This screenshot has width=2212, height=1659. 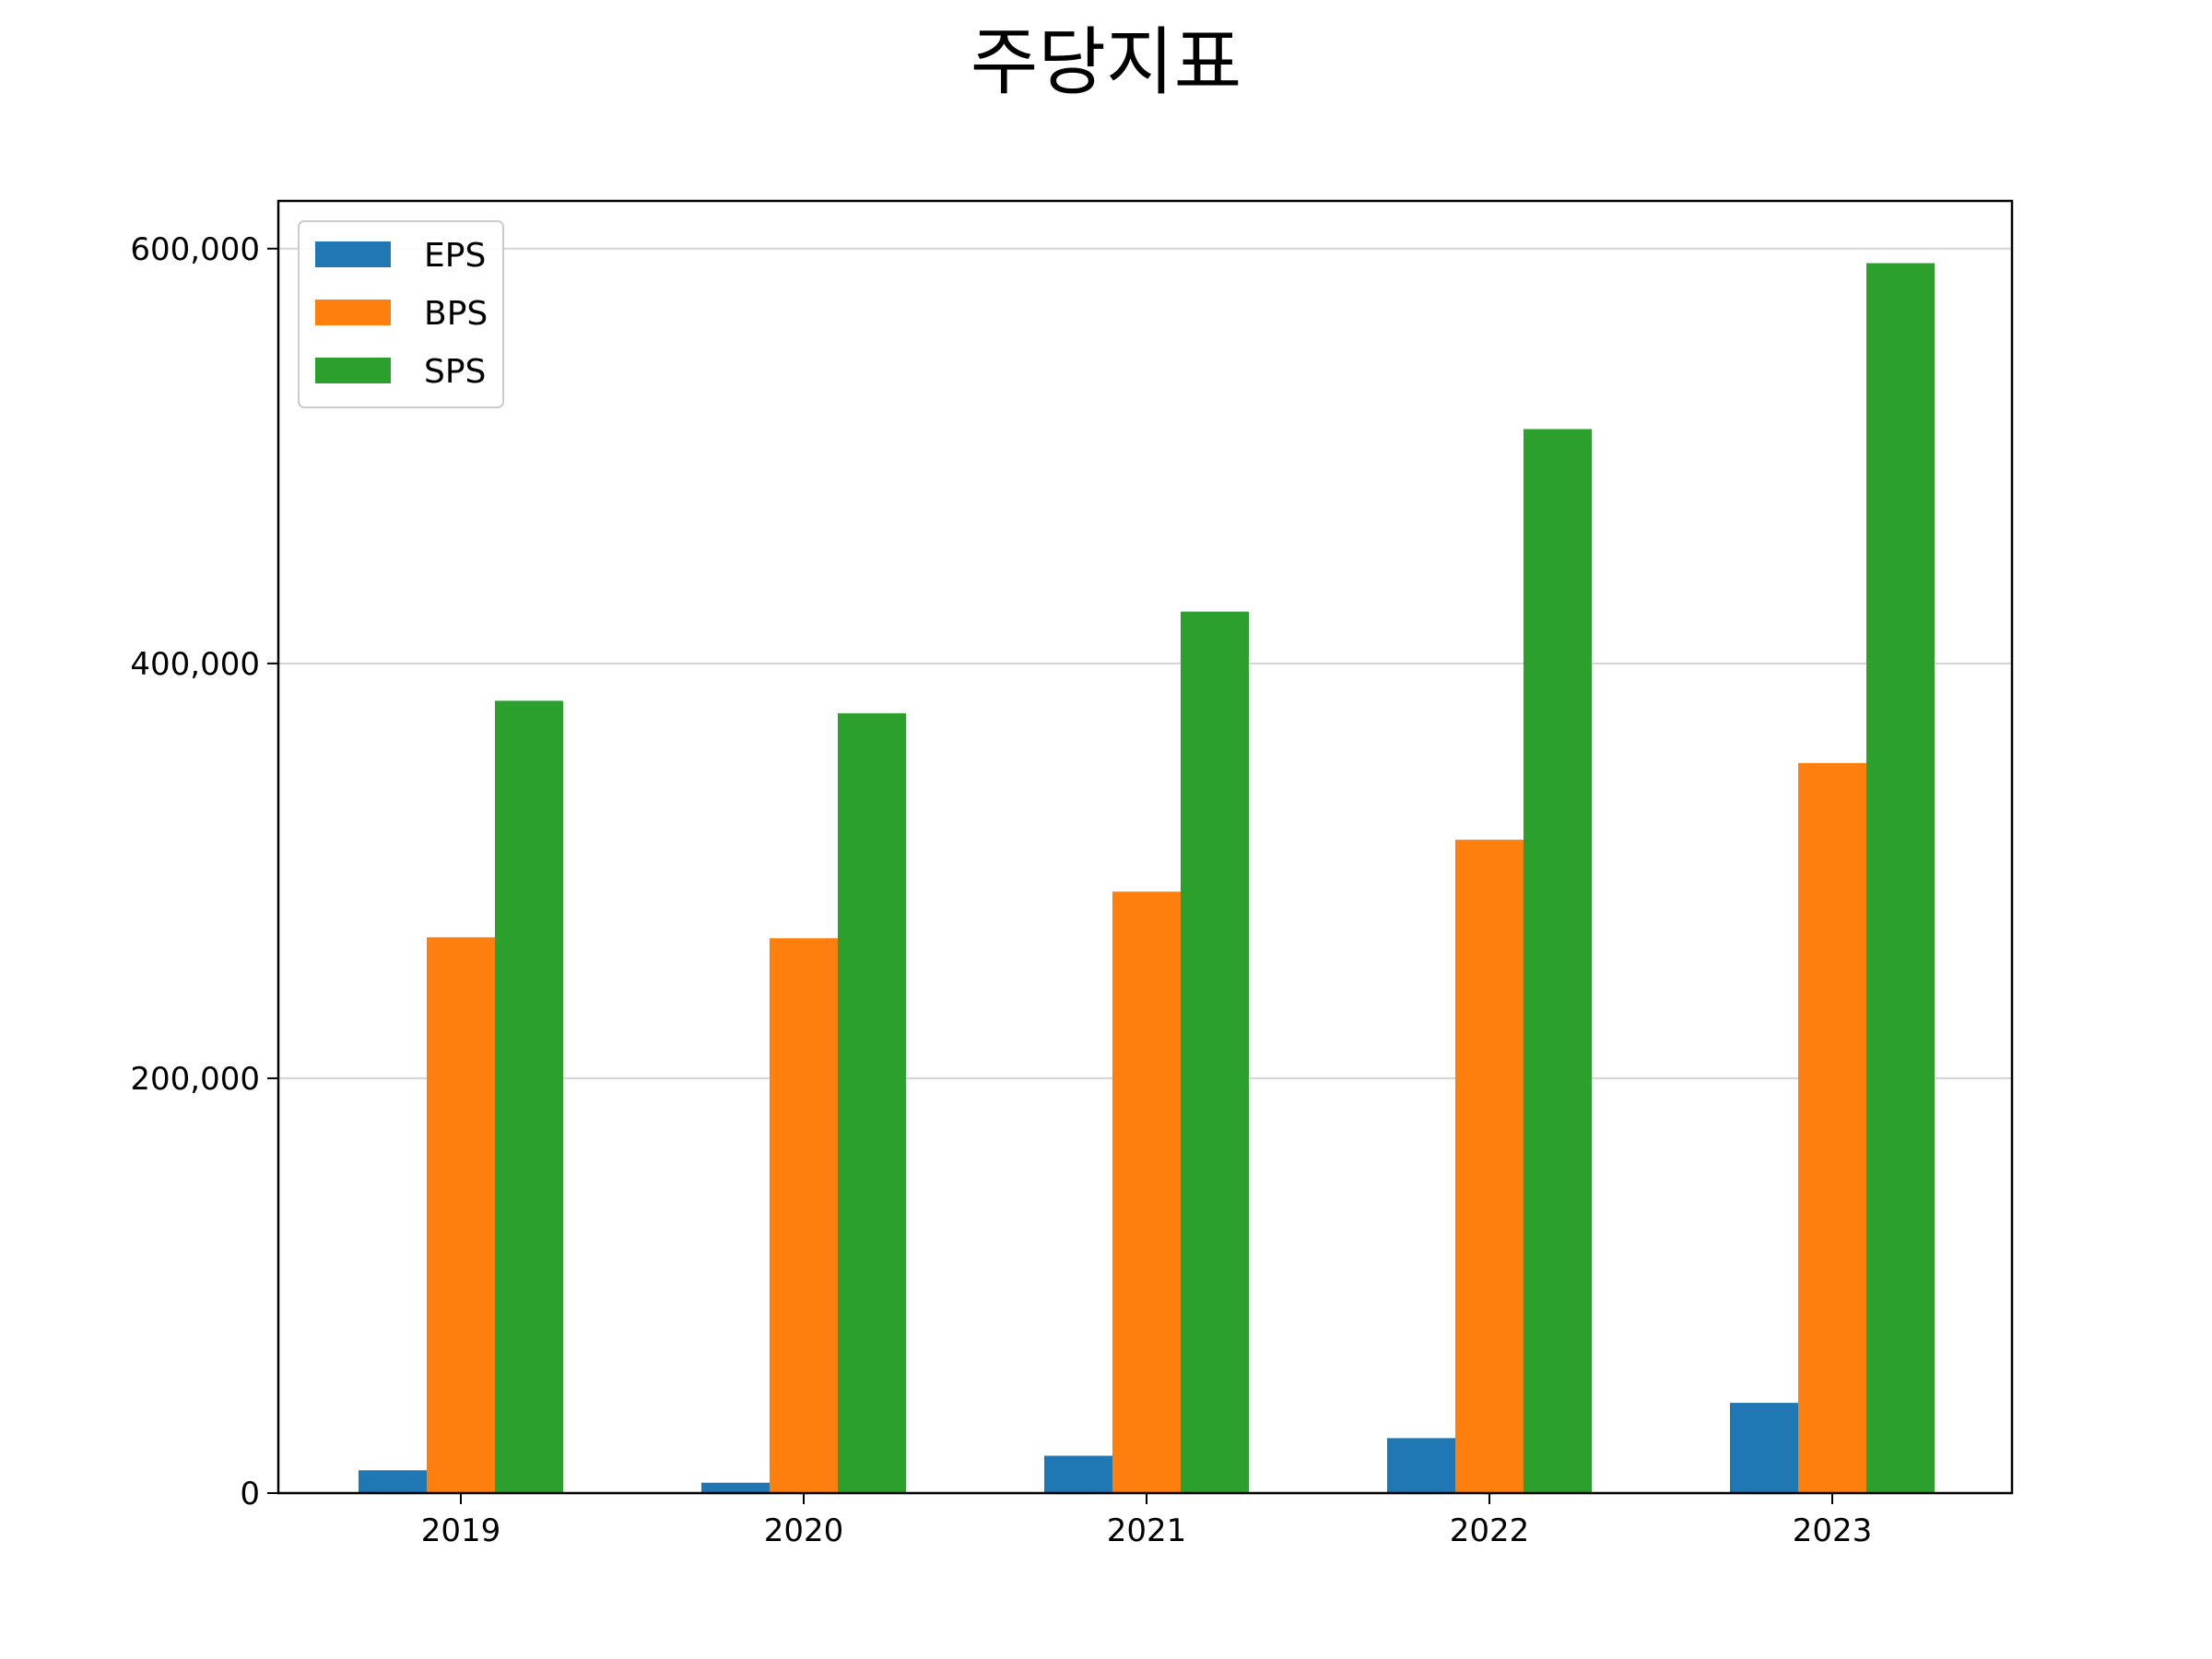 I want to click on x-tick-label: 2019, so click(x=461, y=1530).